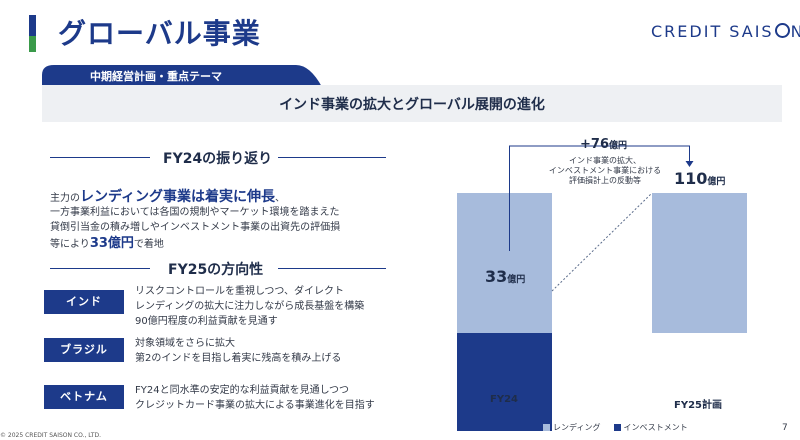 The height and width of the screenshot is (440, 800). What do you see at coordinates (51, 435) in the screenshot?
I see `copyright: © 2025 CREDIT SAISON CO., LTD.` at bounding box center [51, 435].